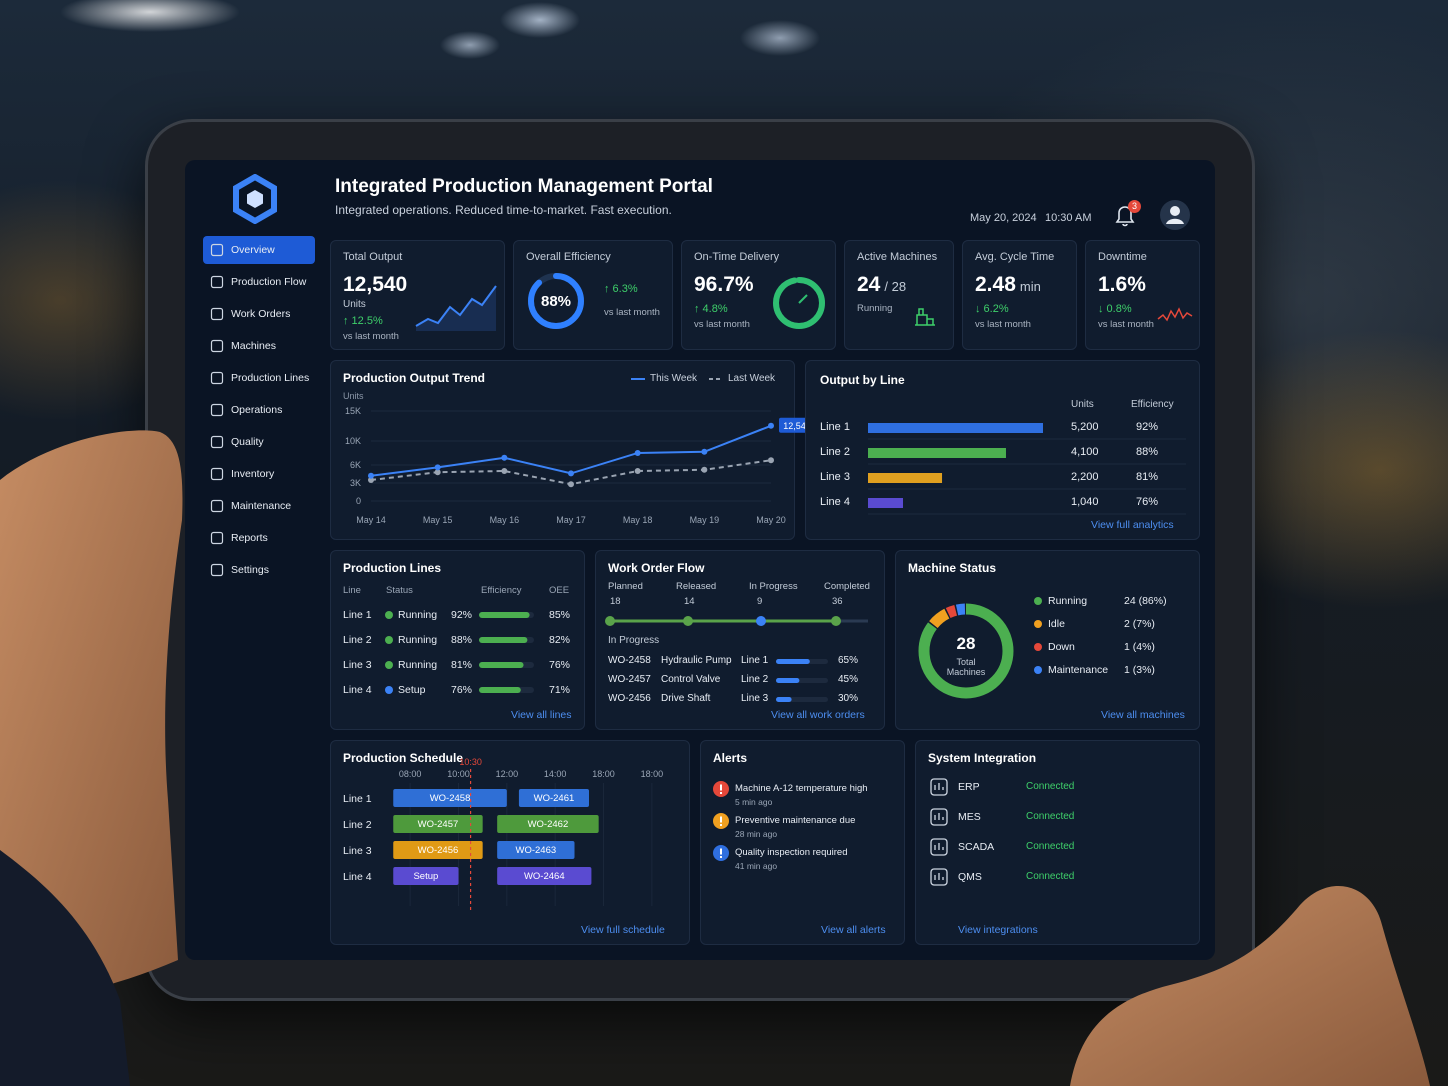  Describe the element at coordinates (250, 570) in the screenshot. I see `nav-label: Settings` at that location.